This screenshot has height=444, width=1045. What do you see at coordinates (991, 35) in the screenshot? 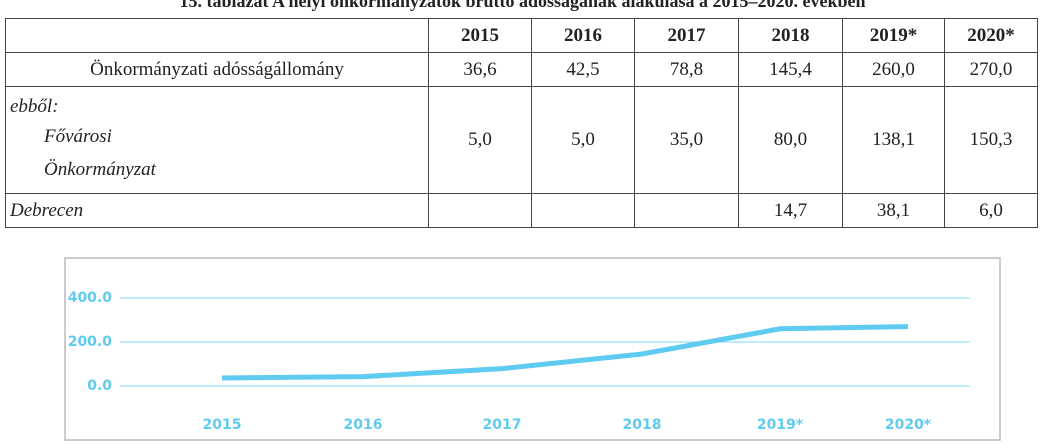
I see `header-cell: 2020*` at bounding box center [991, 35].